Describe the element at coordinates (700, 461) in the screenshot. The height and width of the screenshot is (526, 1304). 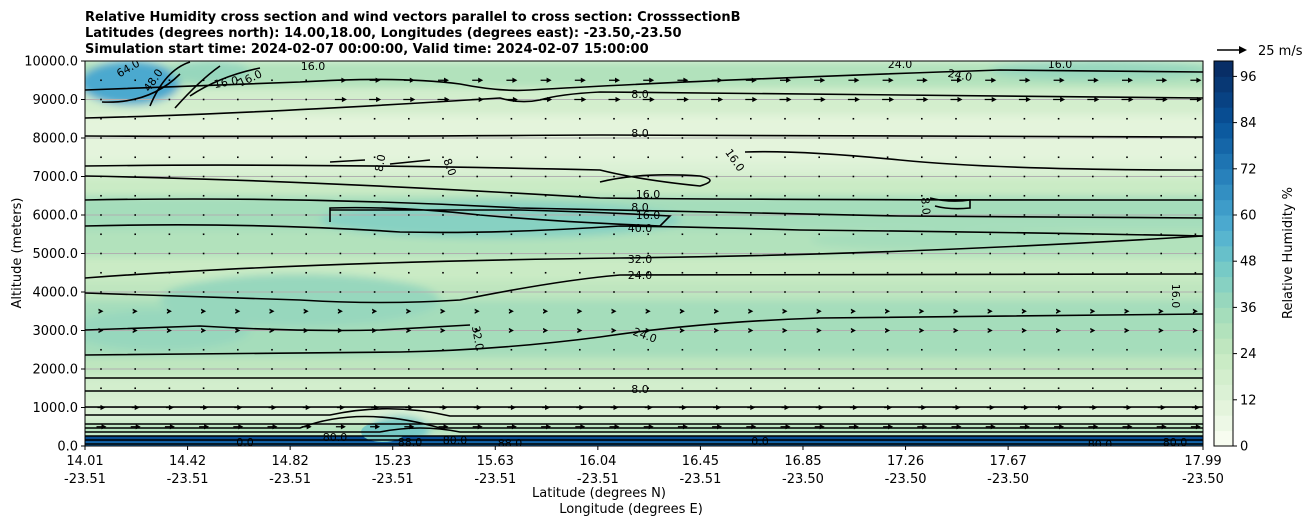
I see `x-tick-label-latitude: 16.45` at that location.